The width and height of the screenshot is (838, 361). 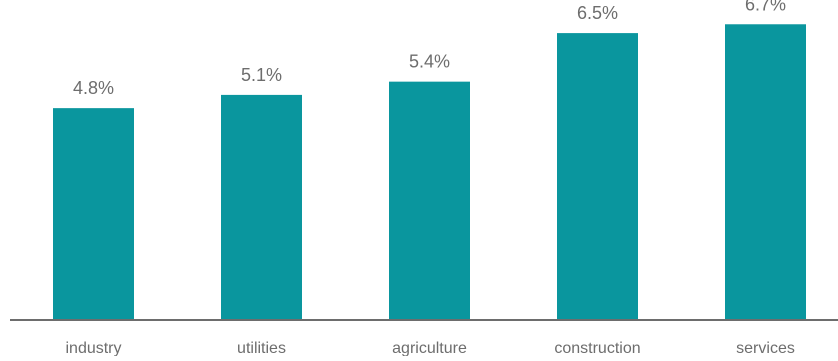 I want to click on bar-construction, so click(x=597, y=176).